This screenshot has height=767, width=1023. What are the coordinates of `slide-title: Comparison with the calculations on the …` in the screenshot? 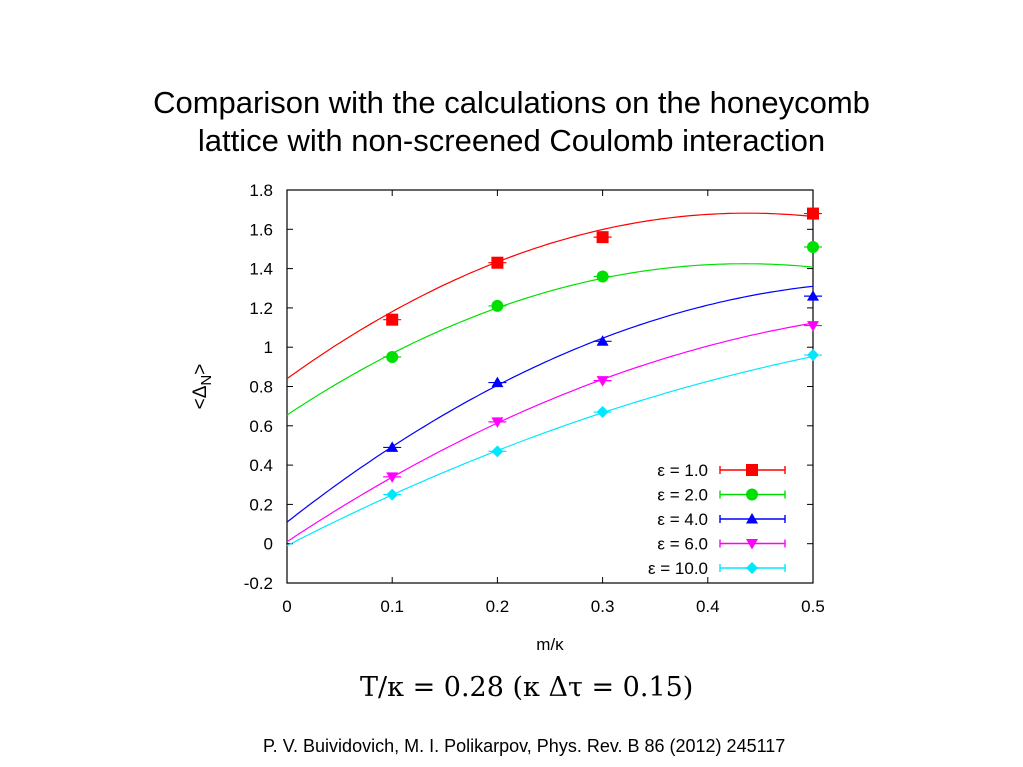 It's located at (511, 122).